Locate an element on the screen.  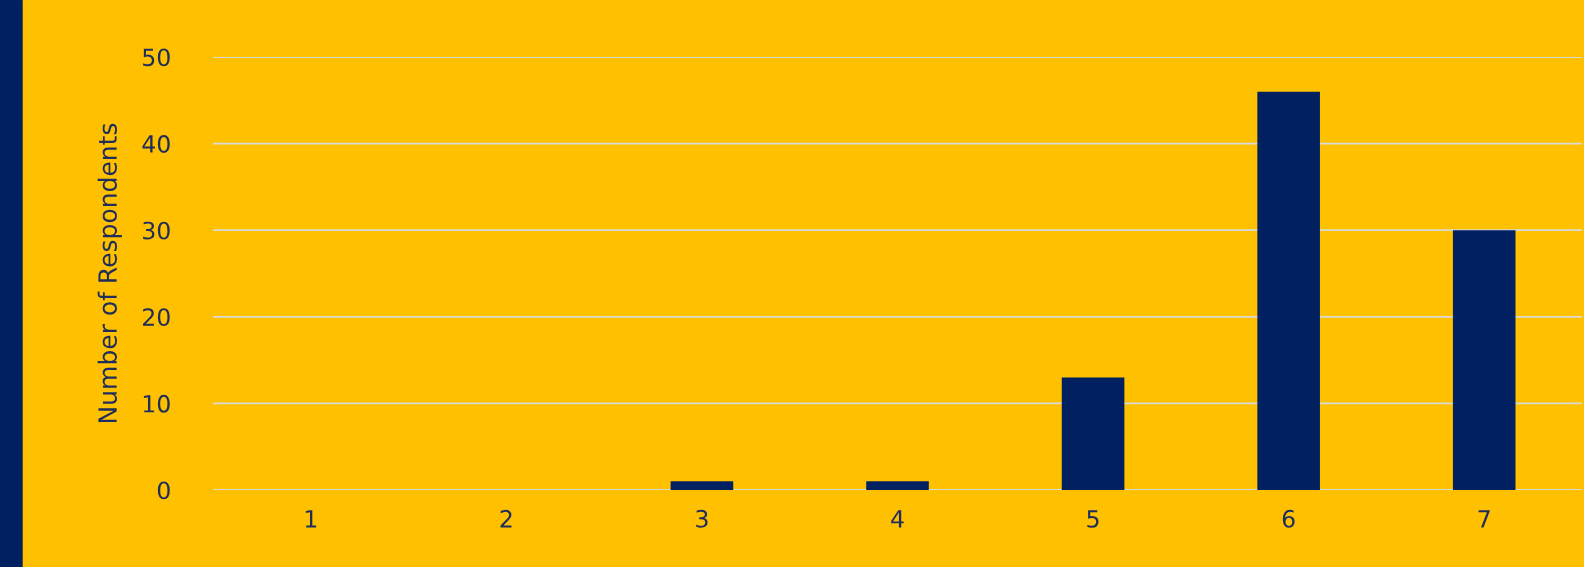
x-tick-label: 7 is located at coordinates (1484, 519).